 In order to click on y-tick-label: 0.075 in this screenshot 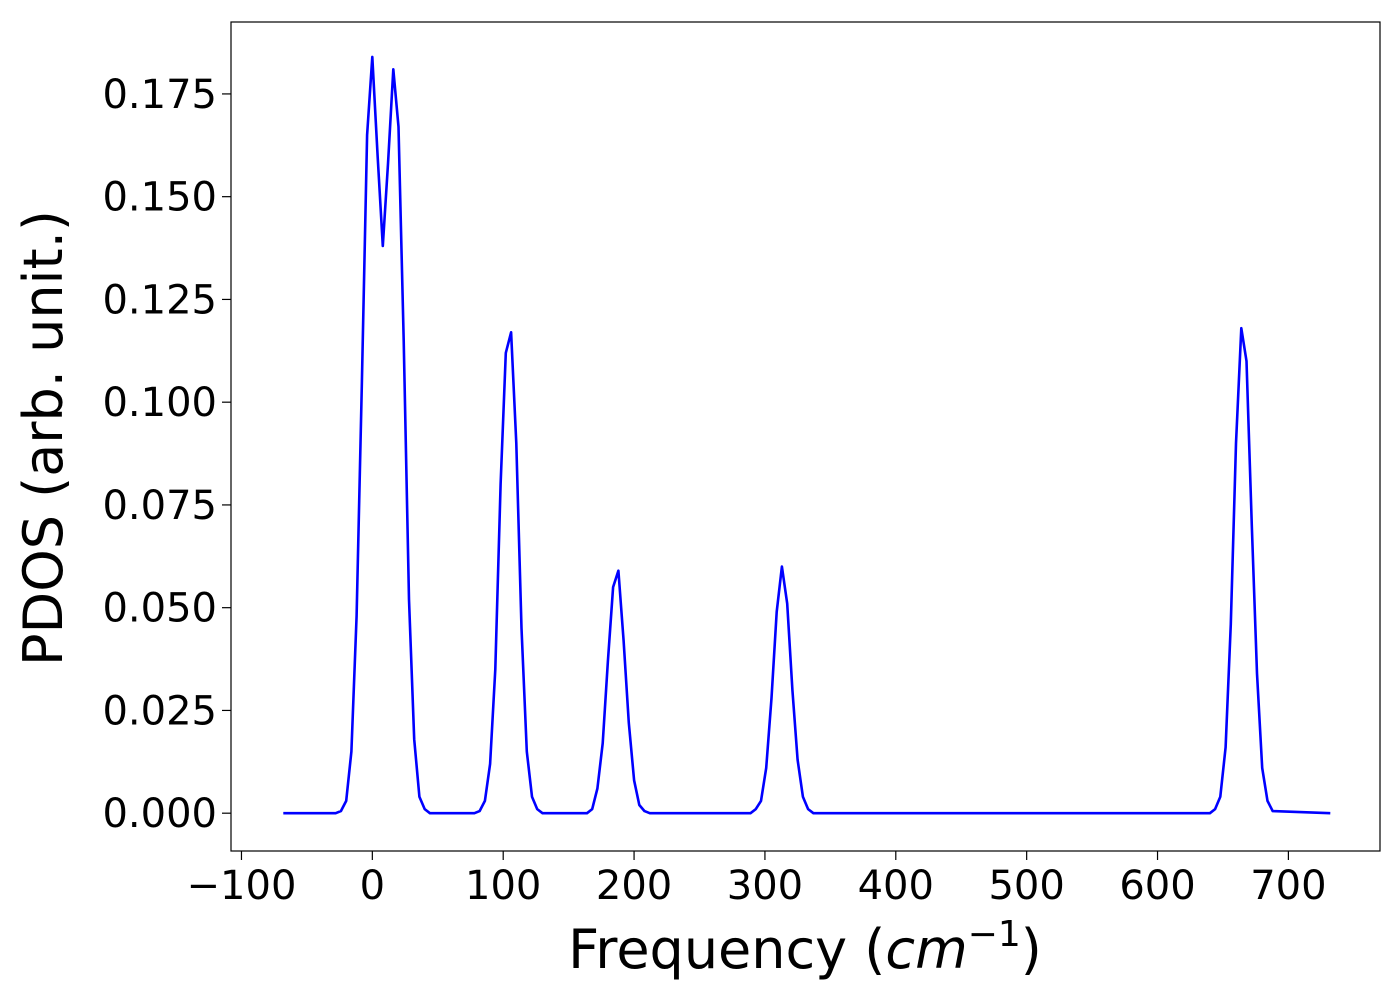, I will do `click(159, 506)`.